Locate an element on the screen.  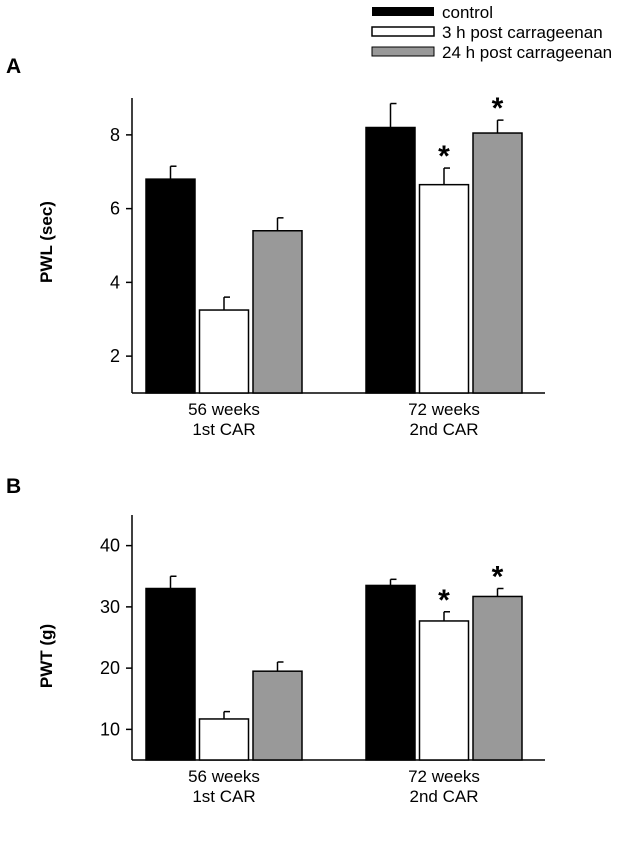
legend-swatch-control is located at coordinates (403, 11).